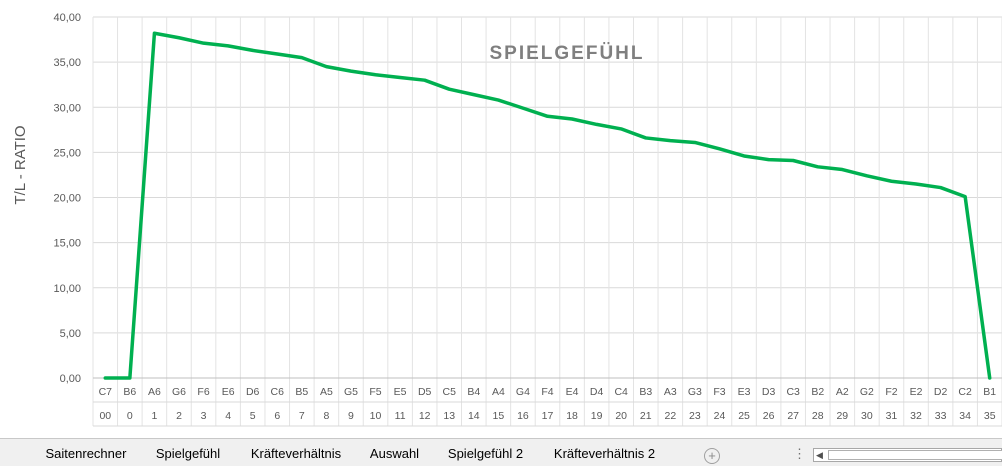 The width and height of the screenshot is (1002, 466). Describe the element at coordinates (203, 392) in the screenshot. I see `x-tick-label-note: F6` at that location.